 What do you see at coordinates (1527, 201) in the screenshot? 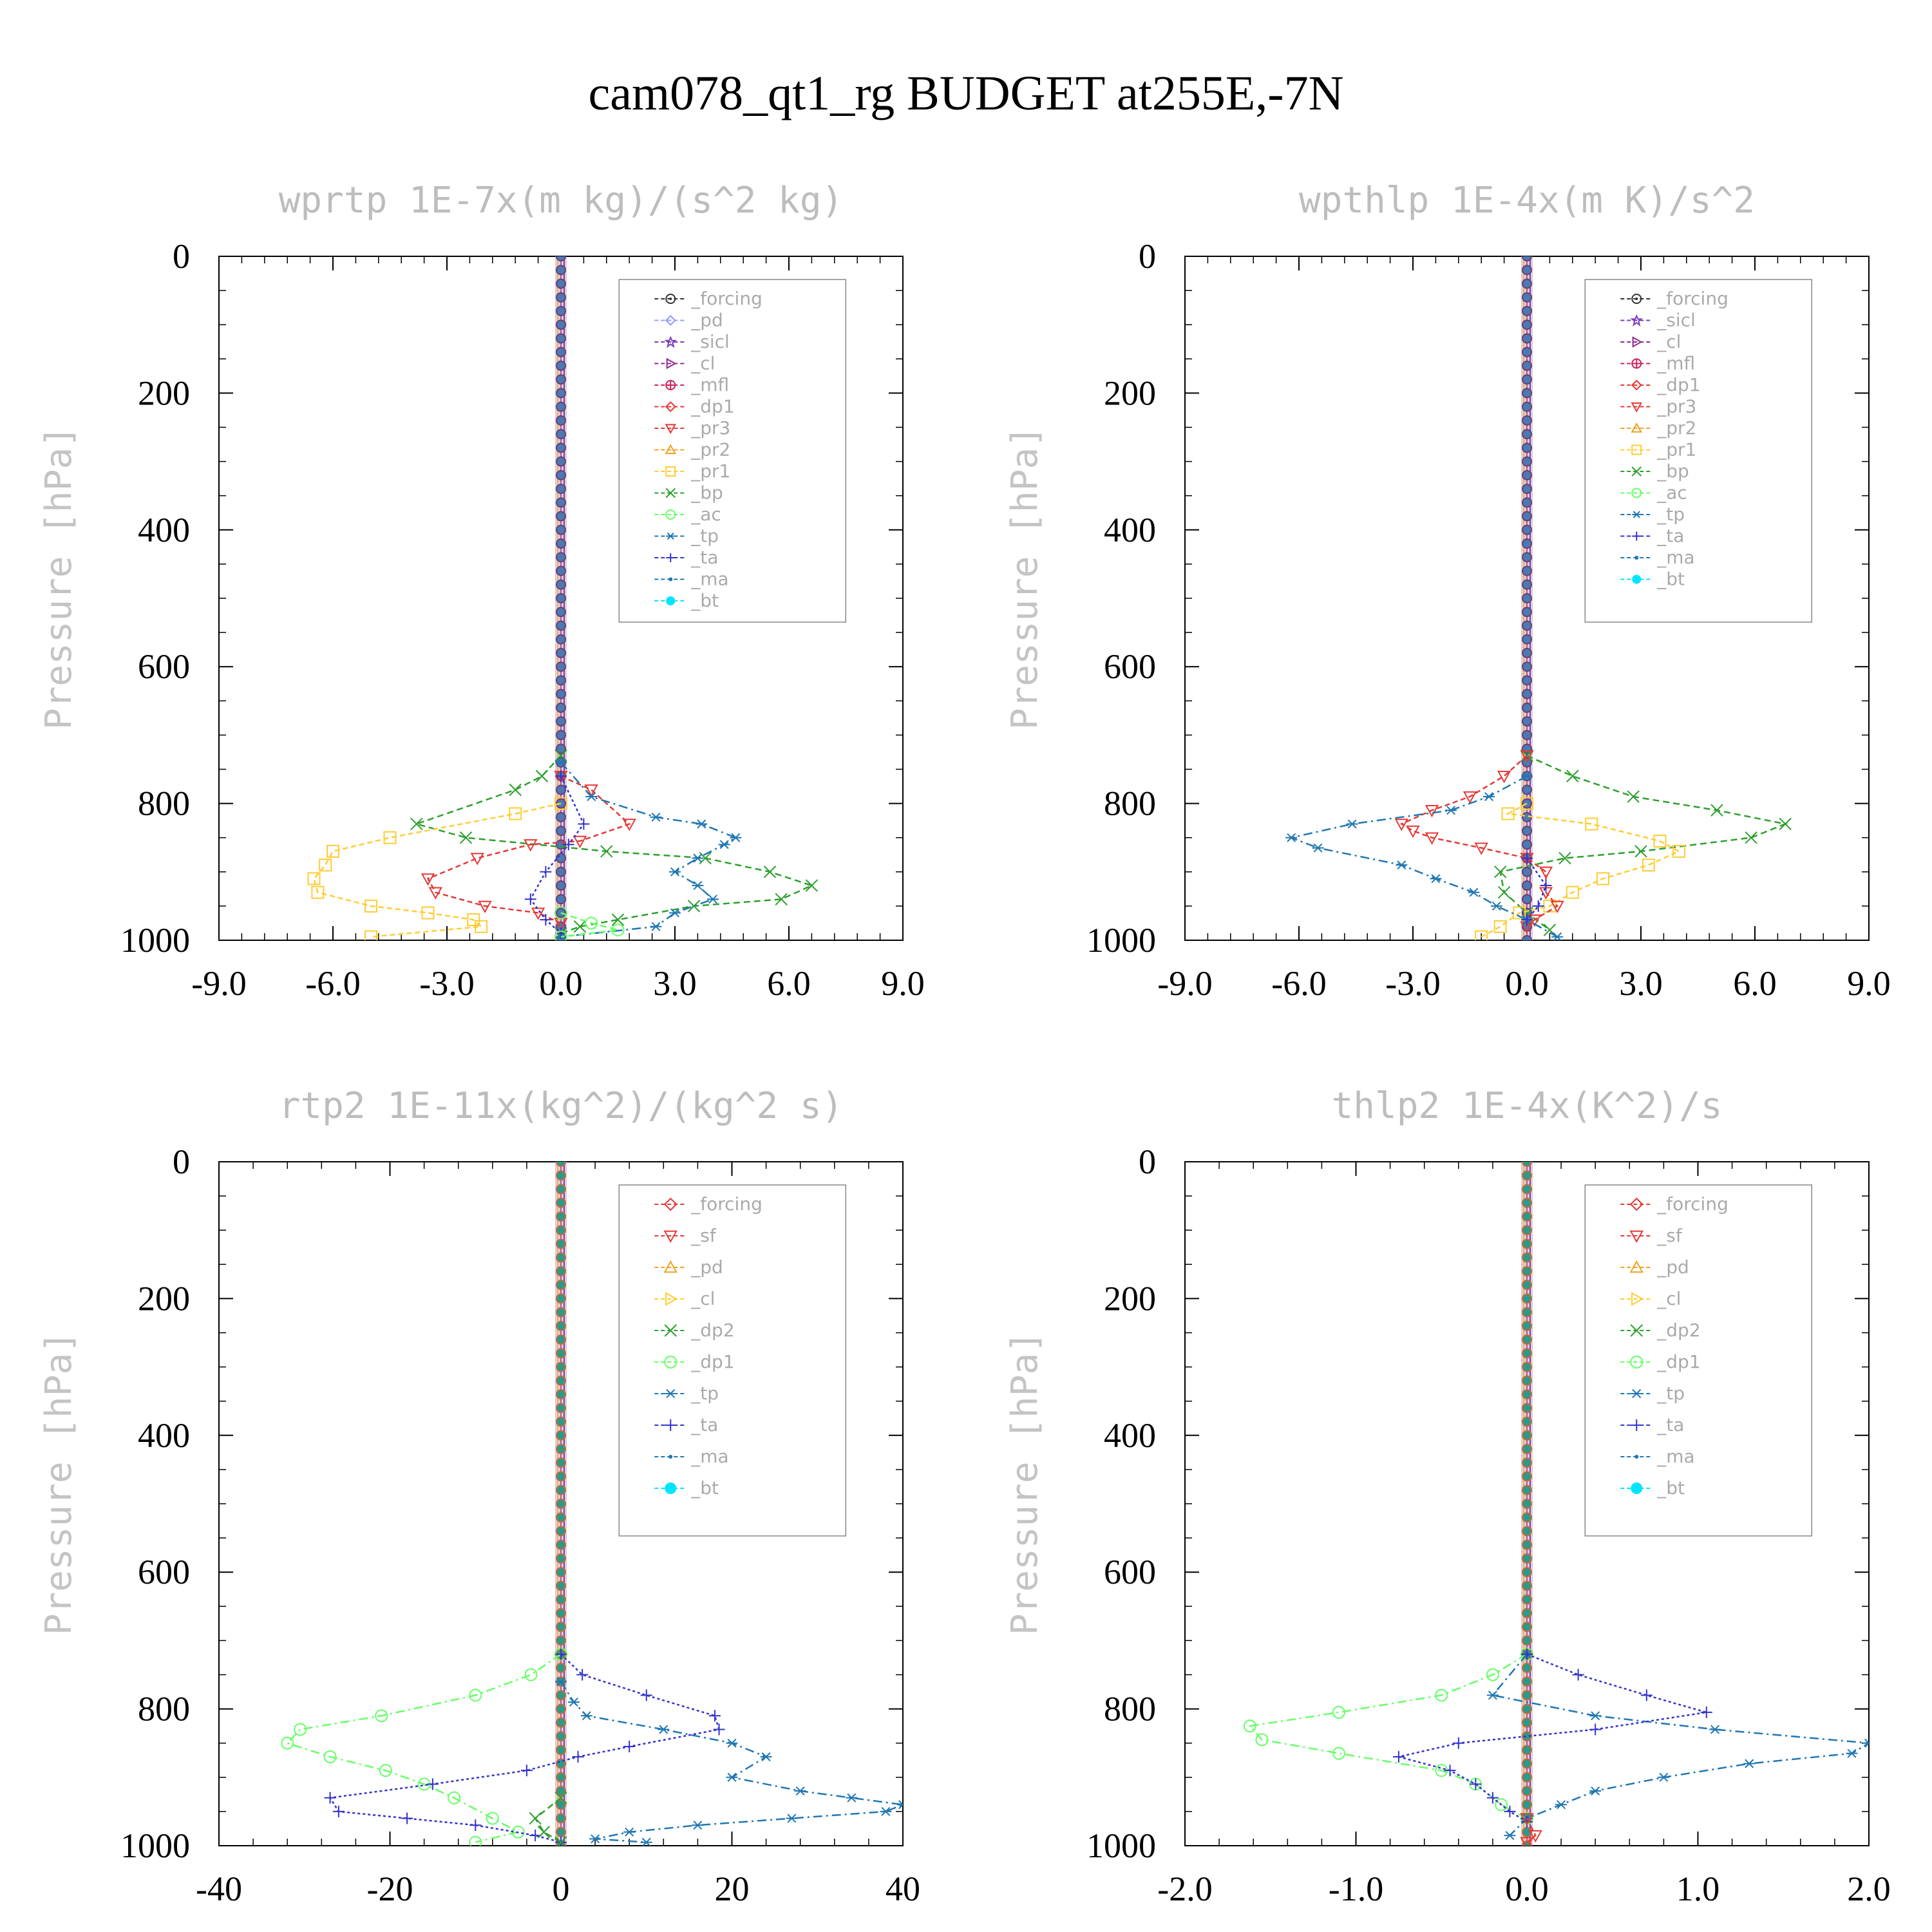
I see `panel-title: wpthlp 1E-4x(m K)/s^2` at bounding box center [1527, 201].